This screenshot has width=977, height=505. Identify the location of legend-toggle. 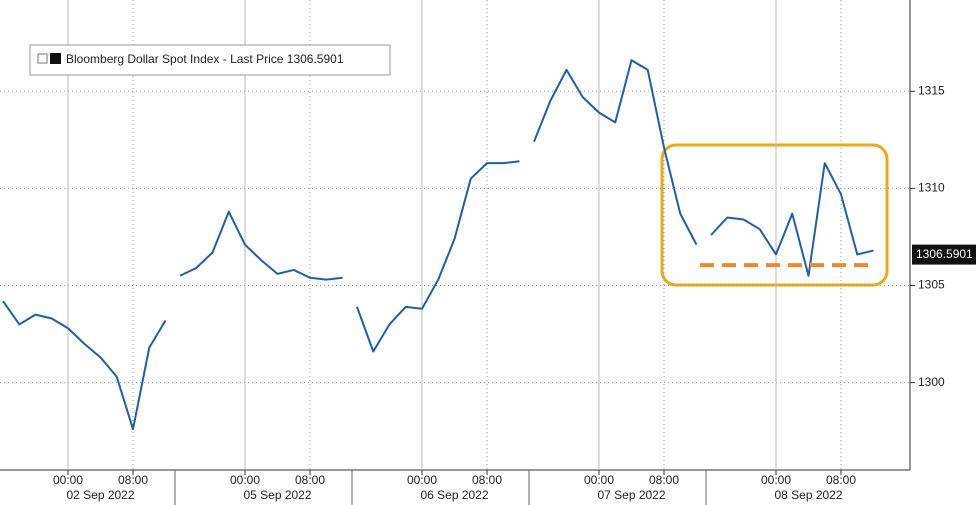
(42, 58).